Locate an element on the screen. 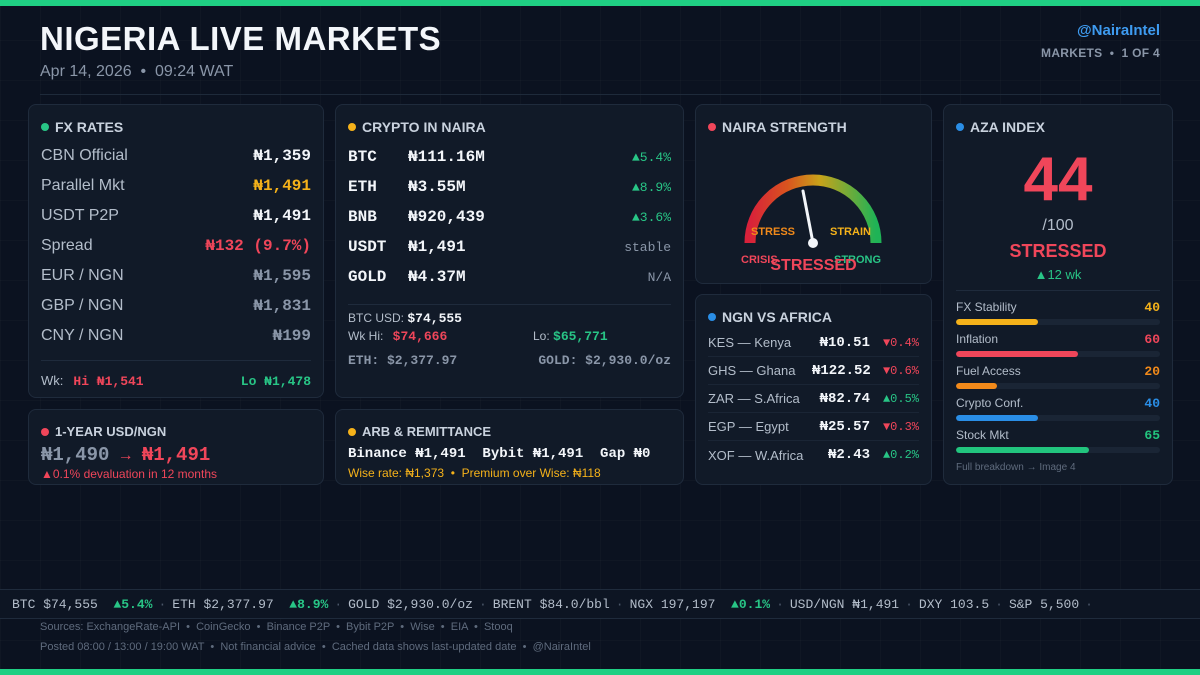 This screenshot has height=675, width=1200. wk-hi-value: $74,666 is located at coordinates (420, 336).